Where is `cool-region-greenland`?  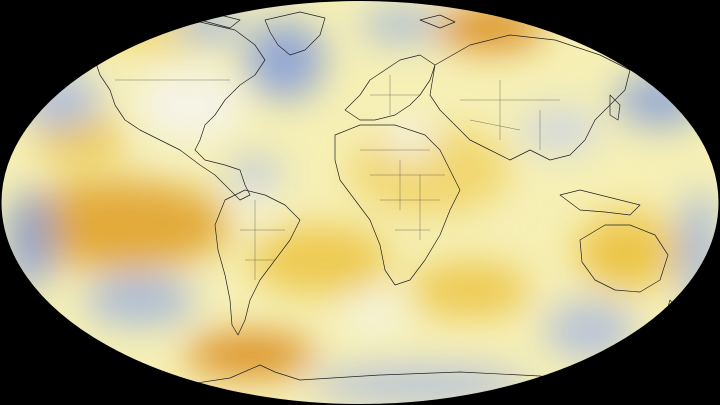
cool-region-greenland is located at coordinates (285, 60).